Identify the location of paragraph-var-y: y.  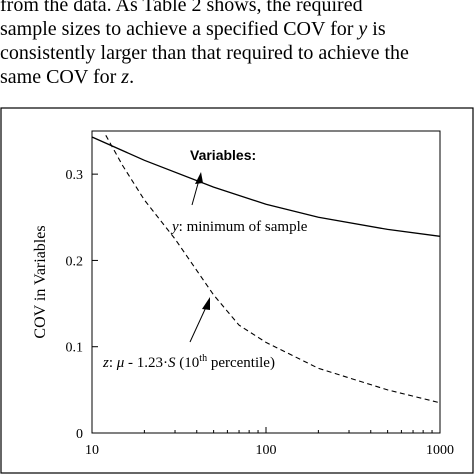
(363, 29).